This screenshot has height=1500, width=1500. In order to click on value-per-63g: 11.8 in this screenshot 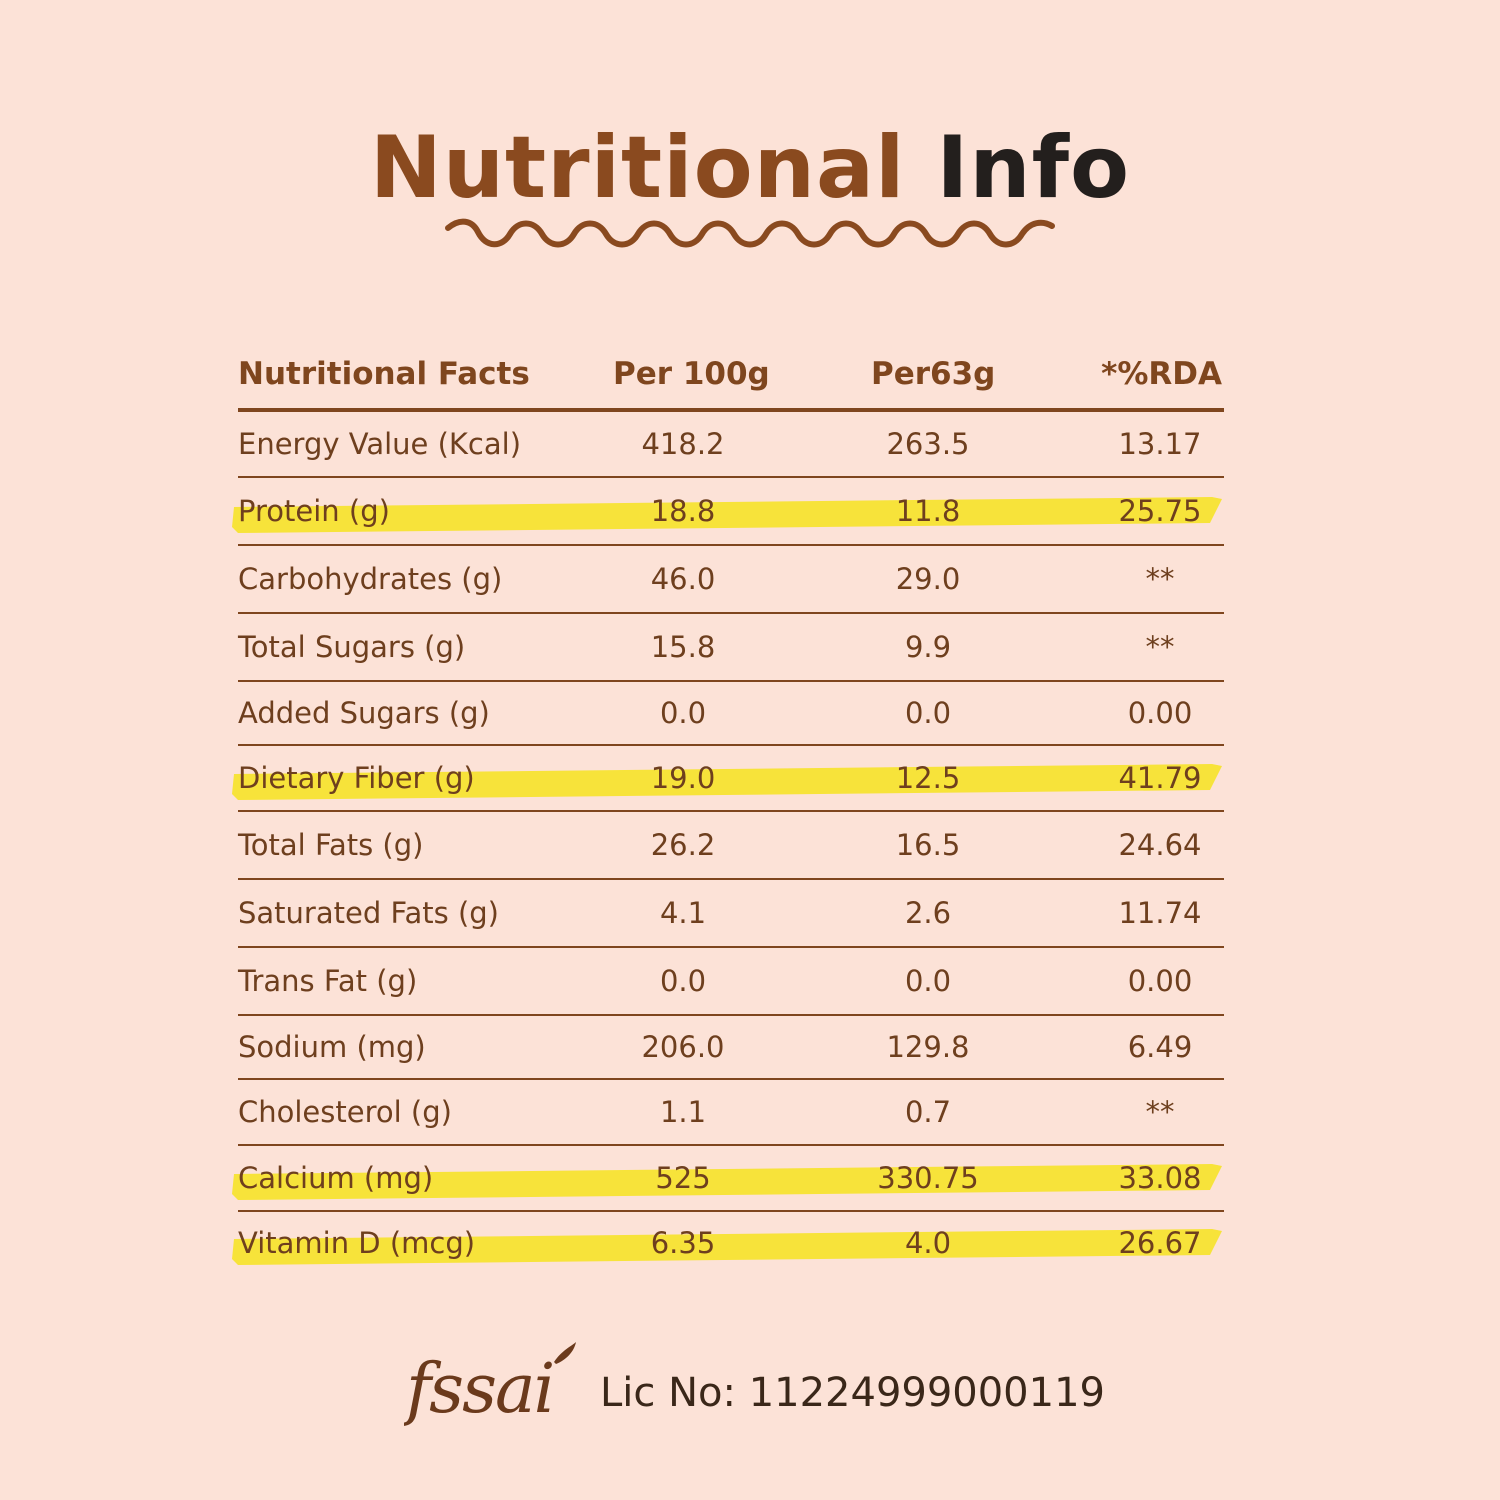, I will do `click(928, 511)`.